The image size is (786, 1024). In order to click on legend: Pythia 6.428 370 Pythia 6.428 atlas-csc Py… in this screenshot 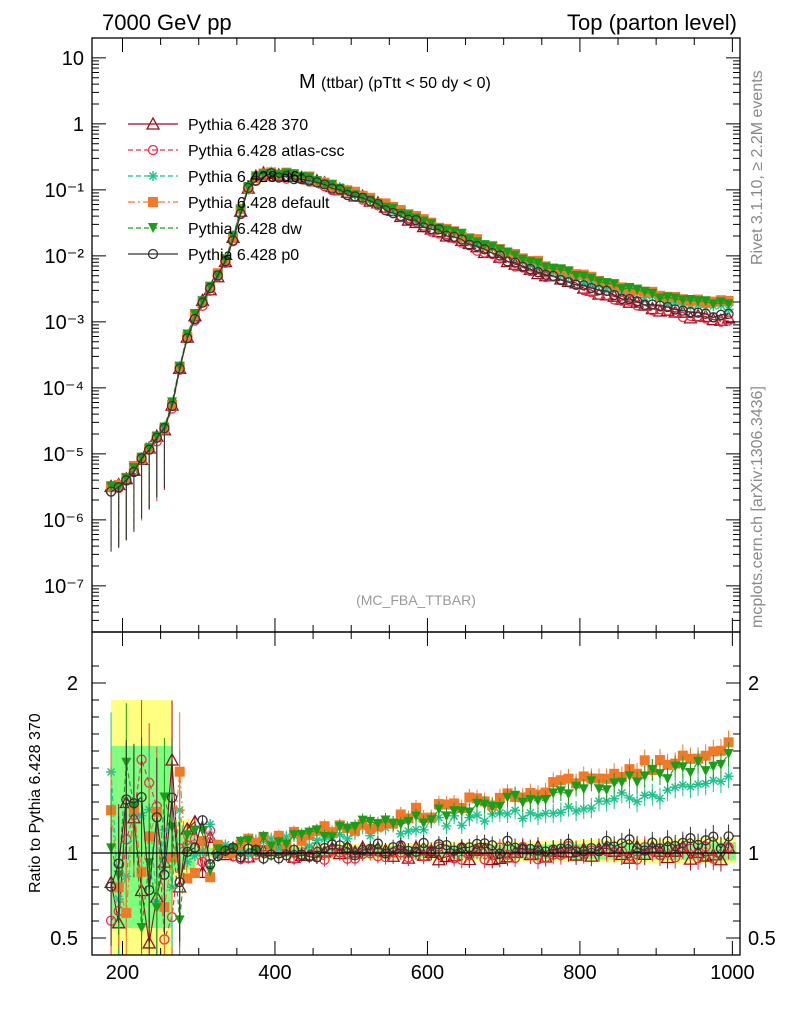, I will do `click(236, 190)`.